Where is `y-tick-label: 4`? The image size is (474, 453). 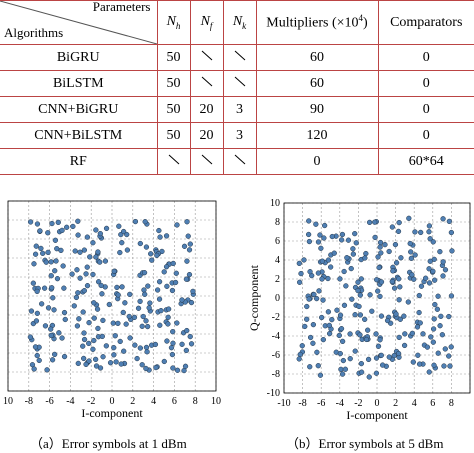
y-tick-label: 4 is located at coordinates (277, 260).